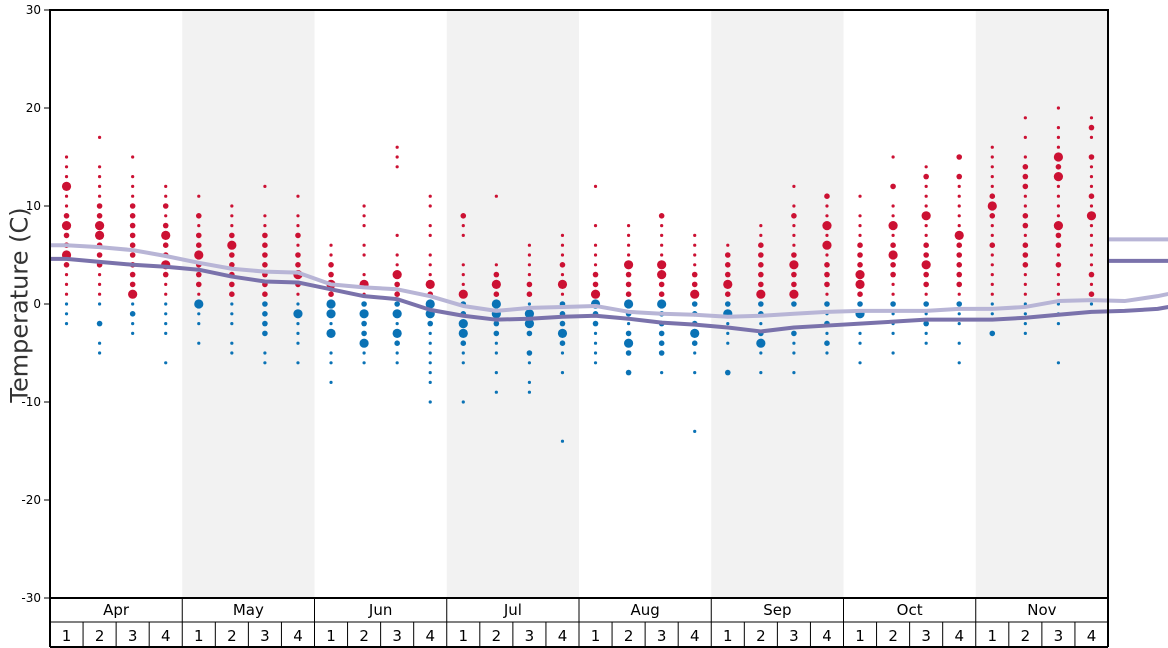  What do you see at coordinates (33, 206) in the screenshot?
I see `y-tick-label: 10` at bounding box center [33, 206].